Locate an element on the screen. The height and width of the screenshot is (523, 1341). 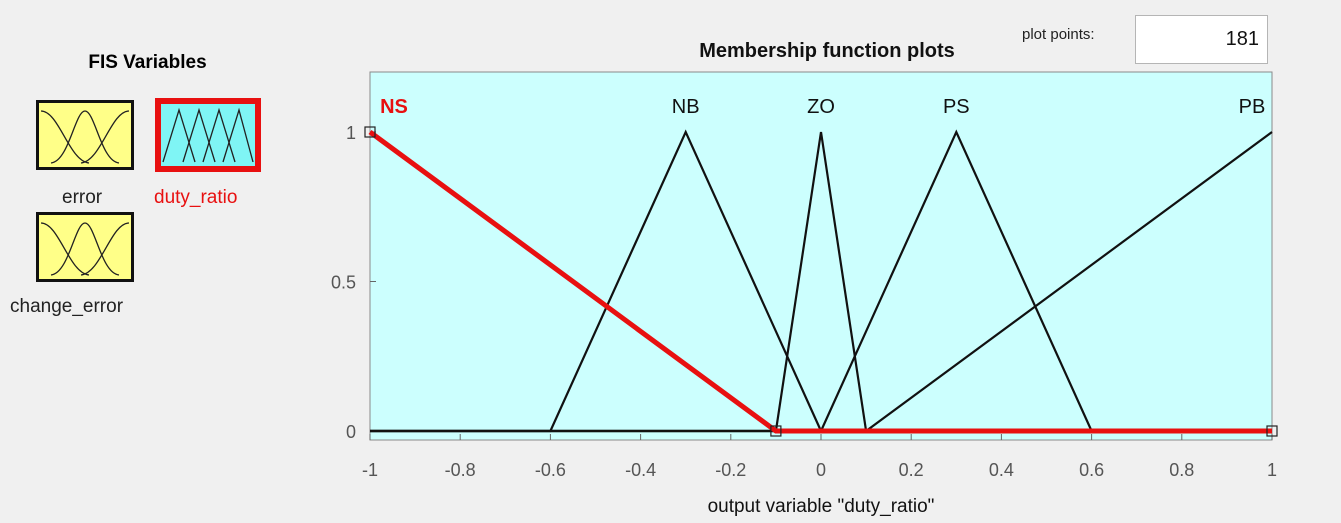
variable-duty-ratio is located at coordinates (208, 135).